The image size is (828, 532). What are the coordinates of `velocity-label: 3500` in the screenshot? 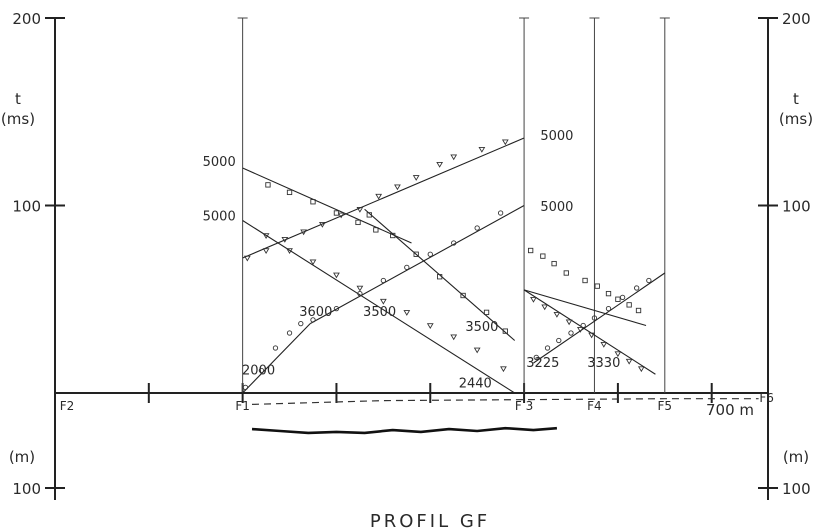 It's located at (481, 327).